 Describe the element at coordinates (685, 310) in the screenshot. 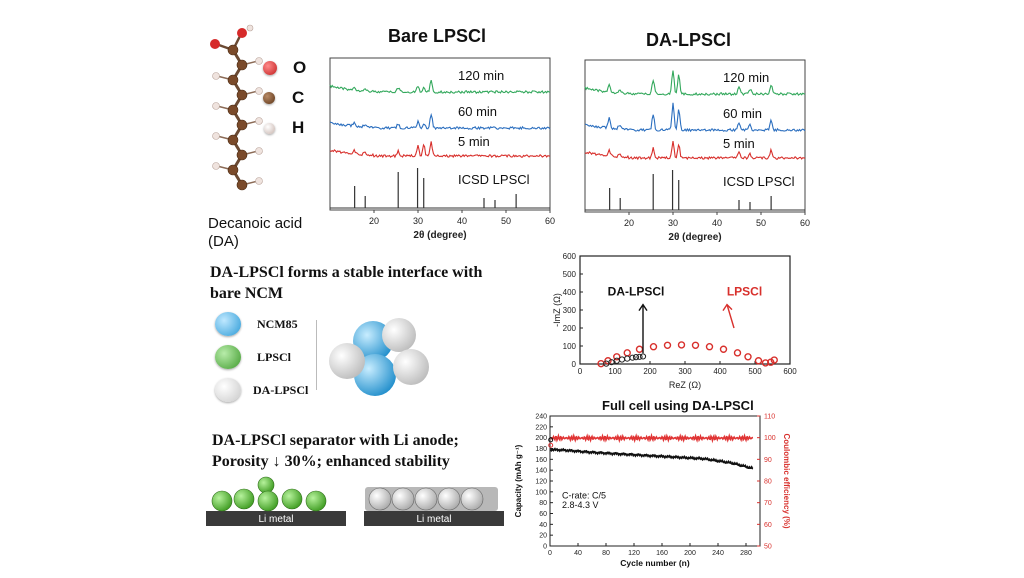

I see `eis-plot-frame` at that location.